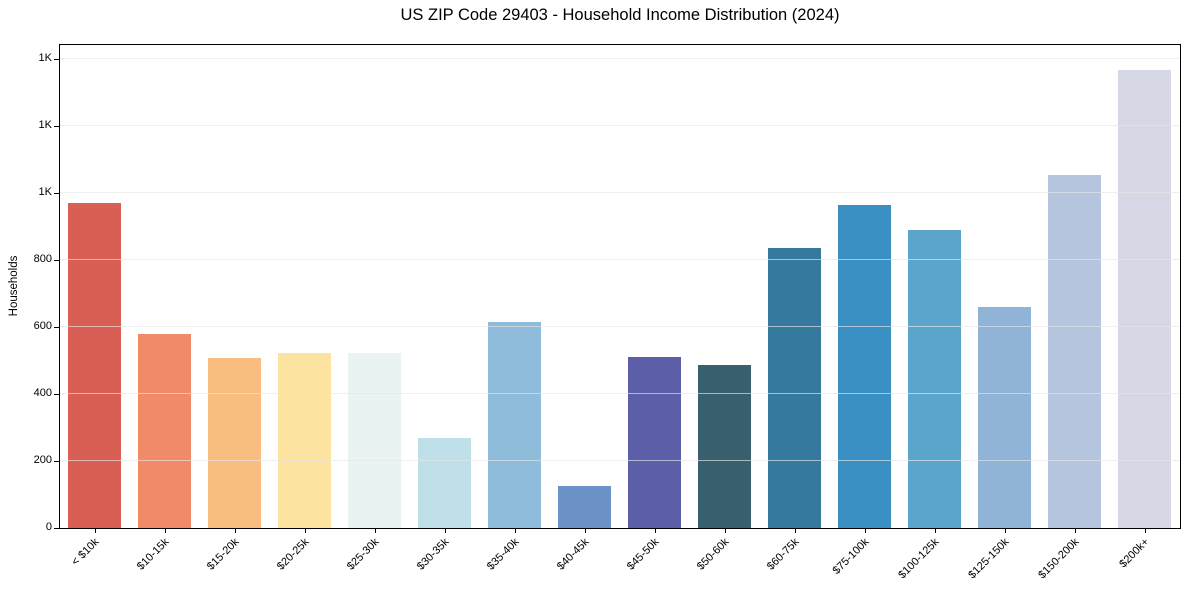 This screenshot has width=1189, height=590. I want to click on bar-$40-45k, so click(585, 507).